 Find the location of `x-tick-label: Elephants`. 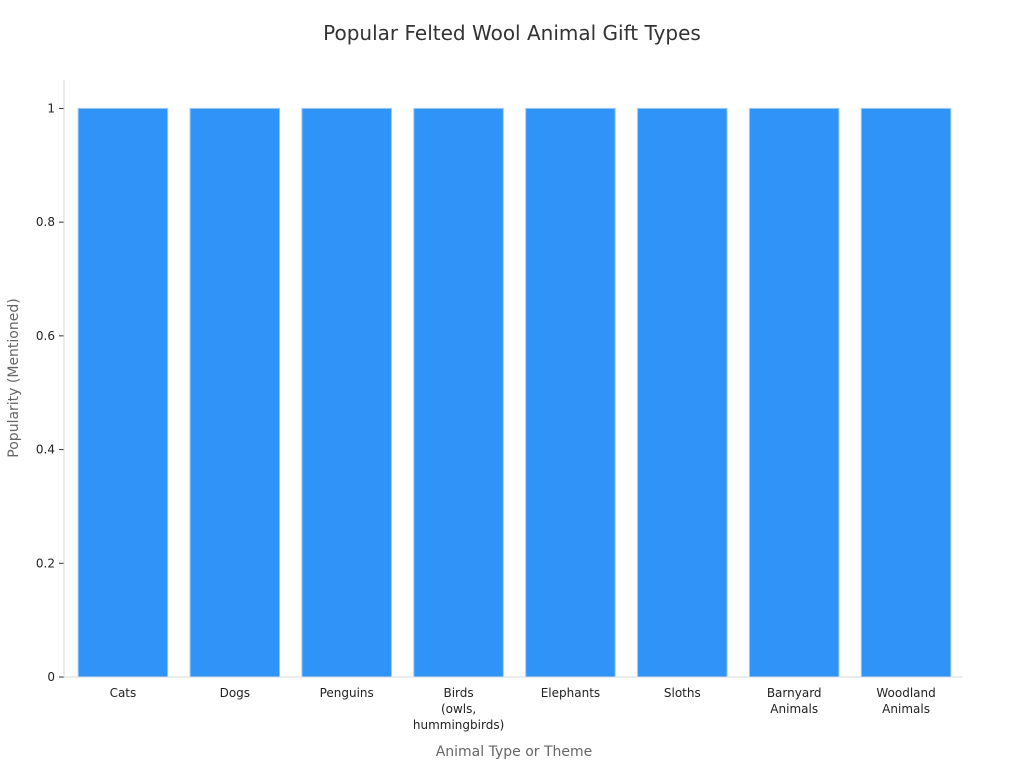

x-tick-label: Elephants is located at coordinates (570, 693).